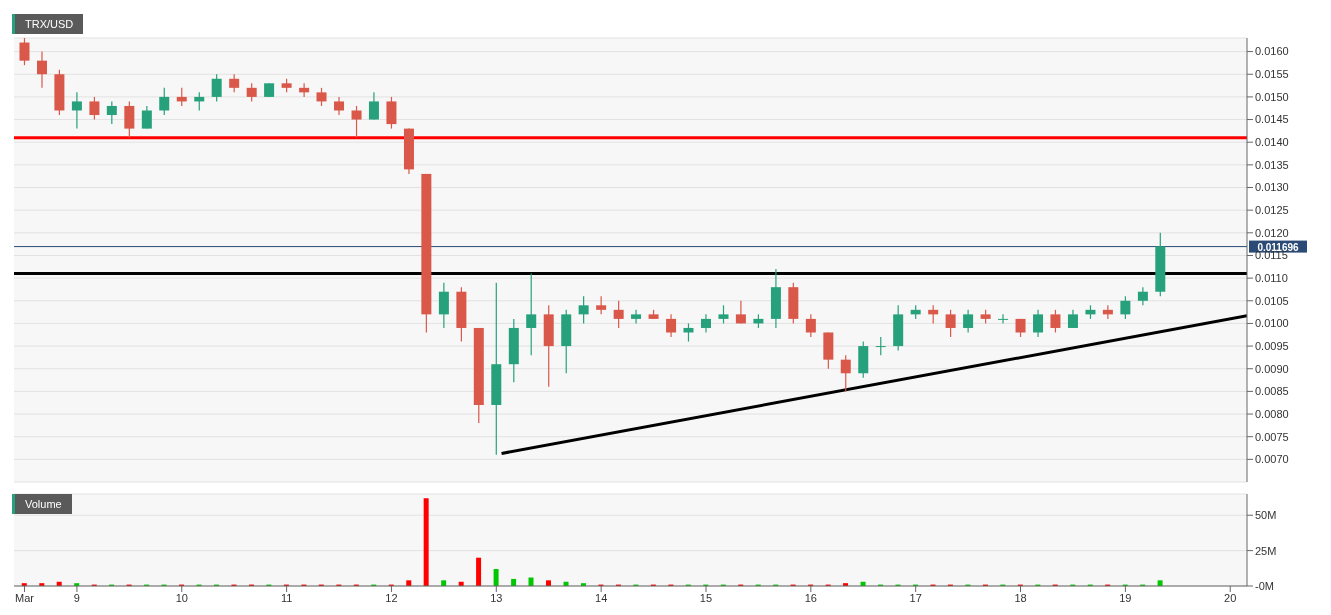 The width and height of the screenshot is (1331, 615). Describe the element at coordinates (286, 597) in the screenshot. I see `x-tick-label: 11` at that location.